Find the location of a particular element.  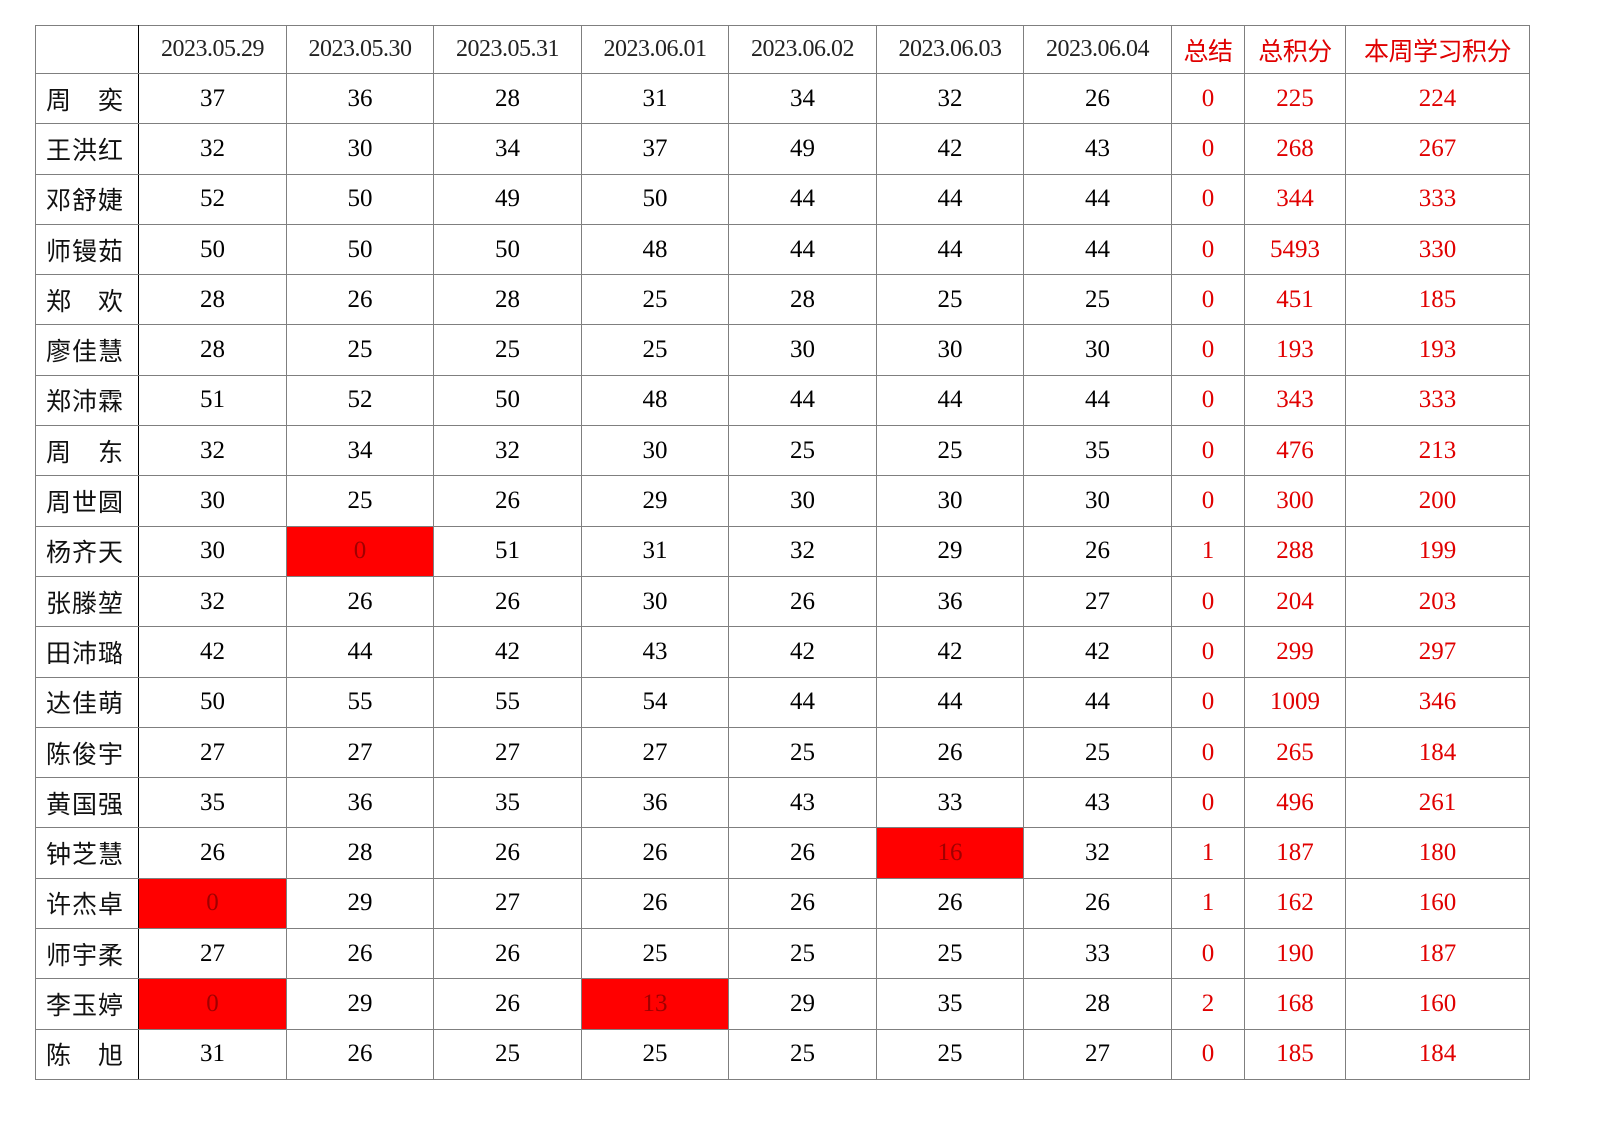

weekly-score-cell: 261 is located at coordinates (1437, 803).